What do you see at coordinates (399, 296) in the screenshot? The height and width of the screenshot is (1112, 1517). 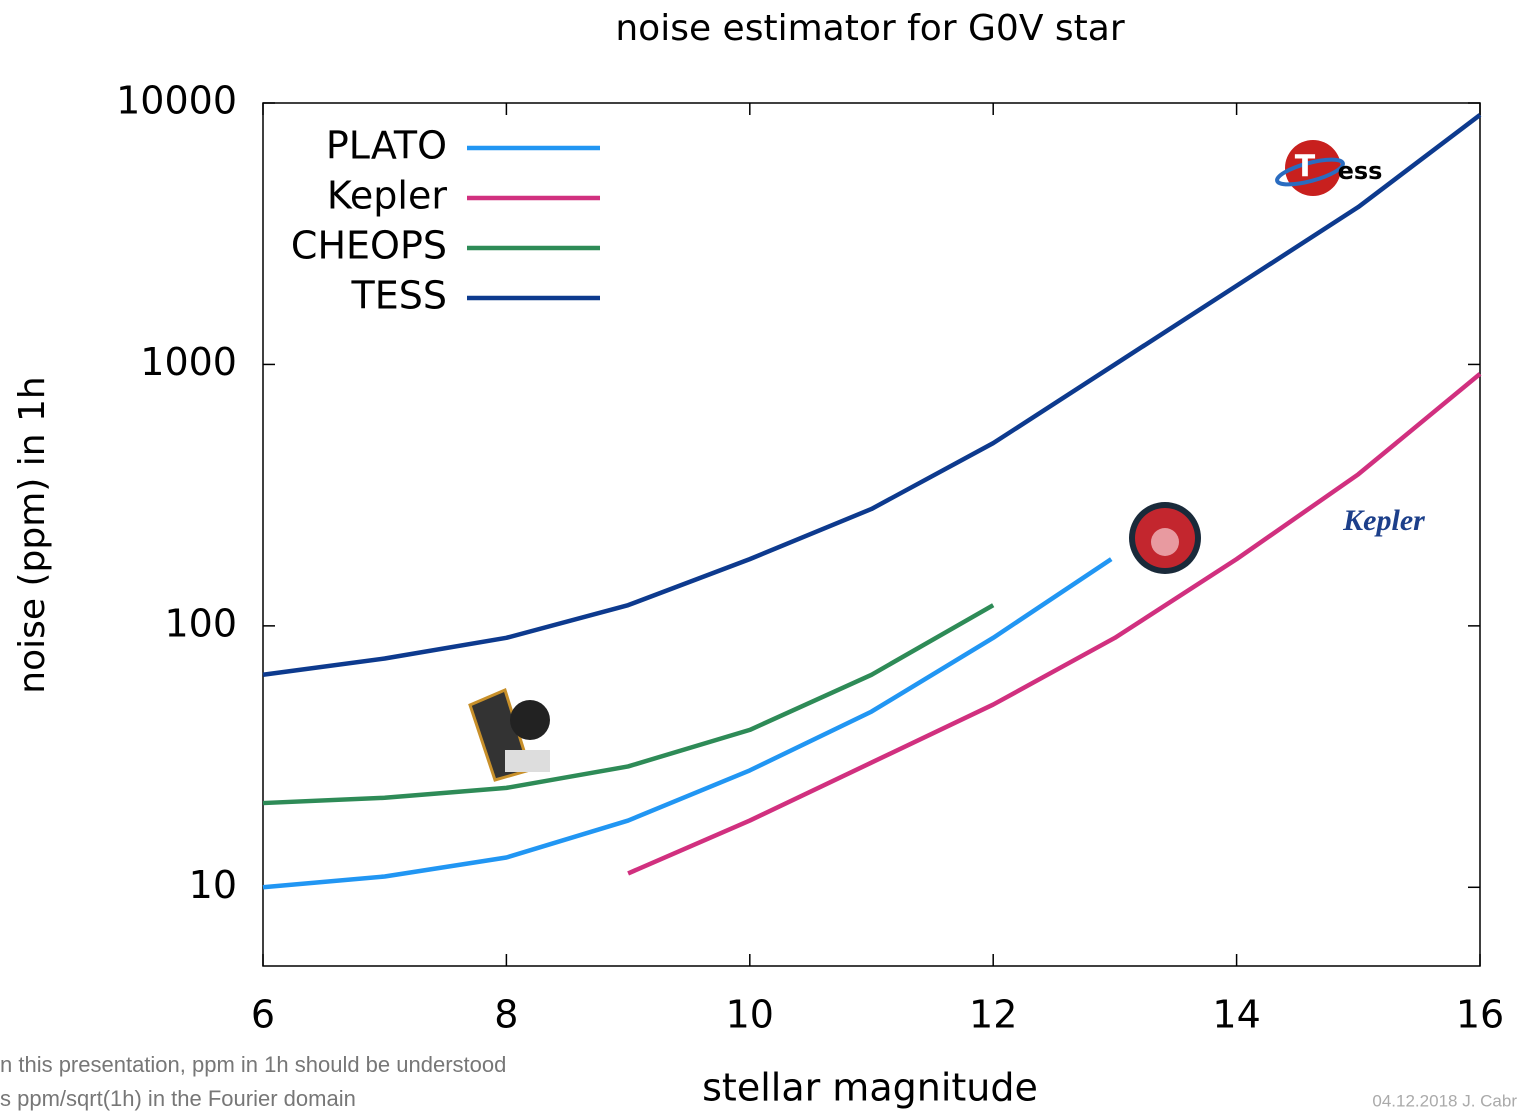 I see `legend-label: TESS` at bounding box center [399, 296].